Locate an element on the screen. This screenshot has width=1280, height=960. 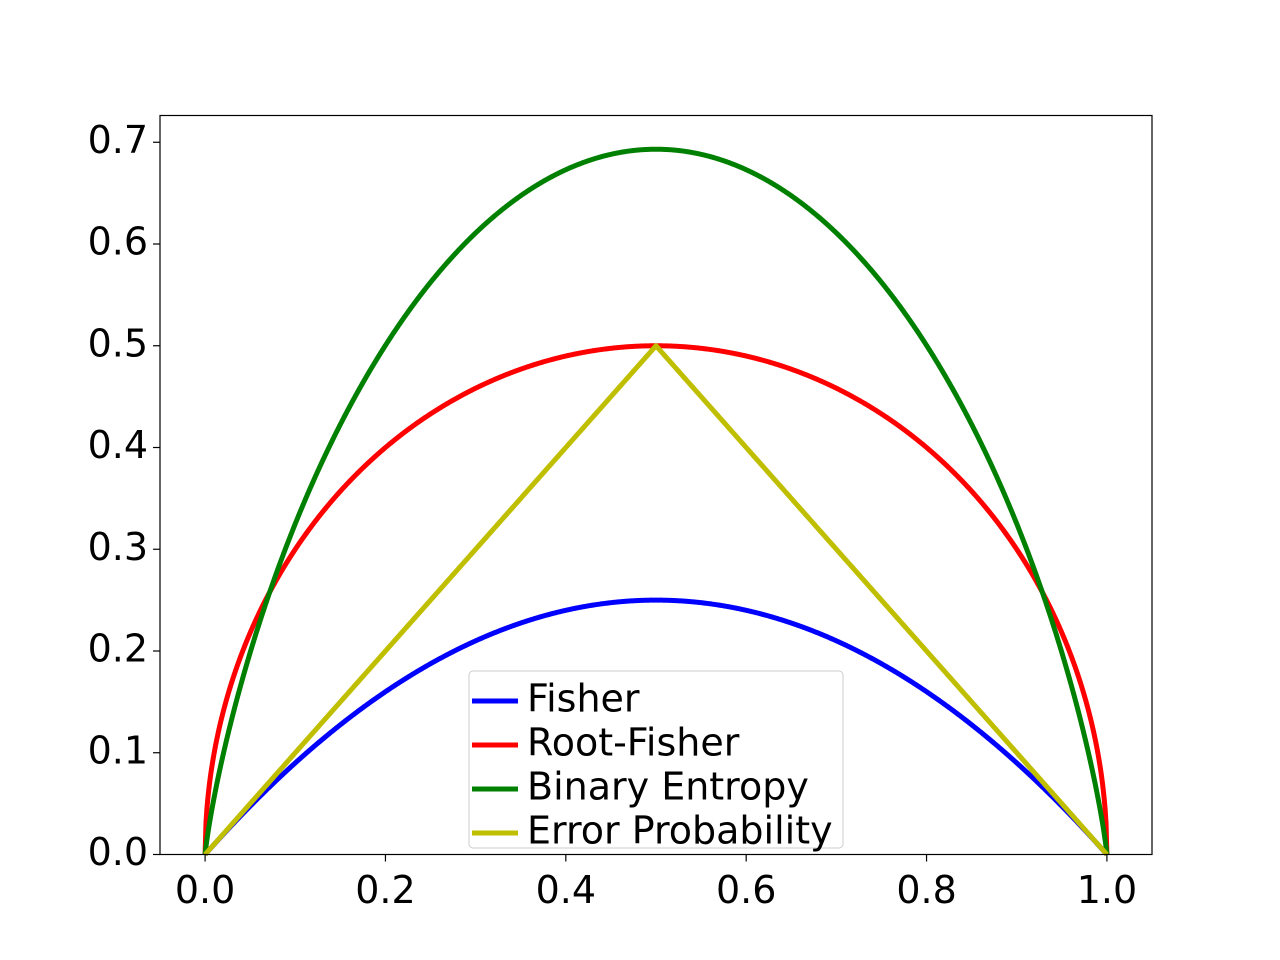
y-tick-label: 0.0 is located at coordinates (118, 852).